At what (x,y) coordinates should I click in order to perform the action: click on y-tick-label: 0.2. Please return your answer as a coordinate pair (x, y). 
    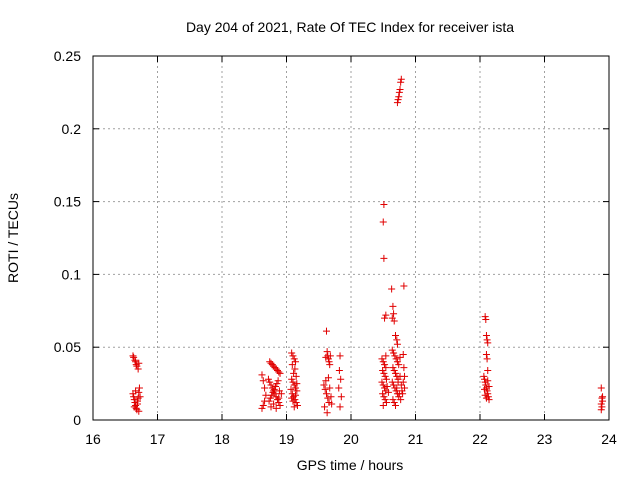
    Looking at the image, I should click on (72, 129).